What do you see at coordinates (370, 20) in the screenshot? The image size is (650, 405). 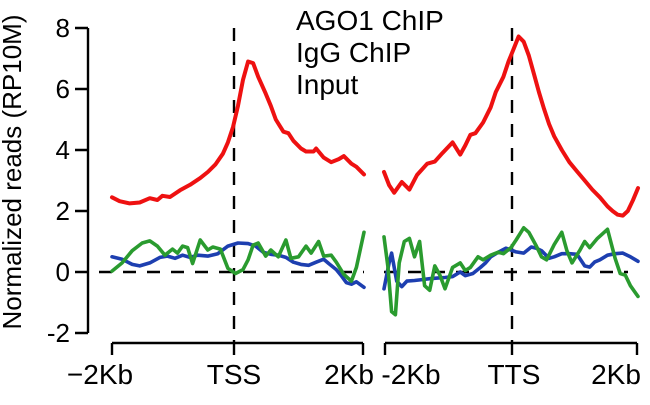 I see `legend-label-ago1-chip: AGO1 ChIP` at bounding box center [370, 20].